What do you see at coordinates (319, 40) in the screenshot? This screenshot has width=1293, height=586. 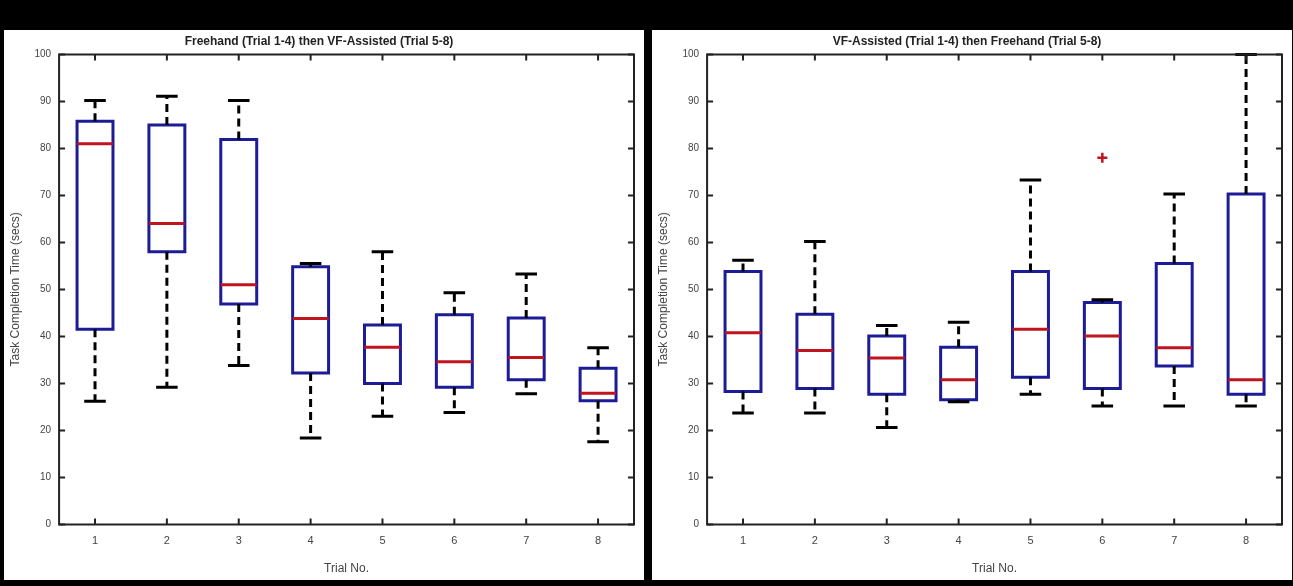 I see `chart-title: Freehand (Trial 1-4) then VF-Assisted (Trial 5-8)` at bounding box center [319, 40].